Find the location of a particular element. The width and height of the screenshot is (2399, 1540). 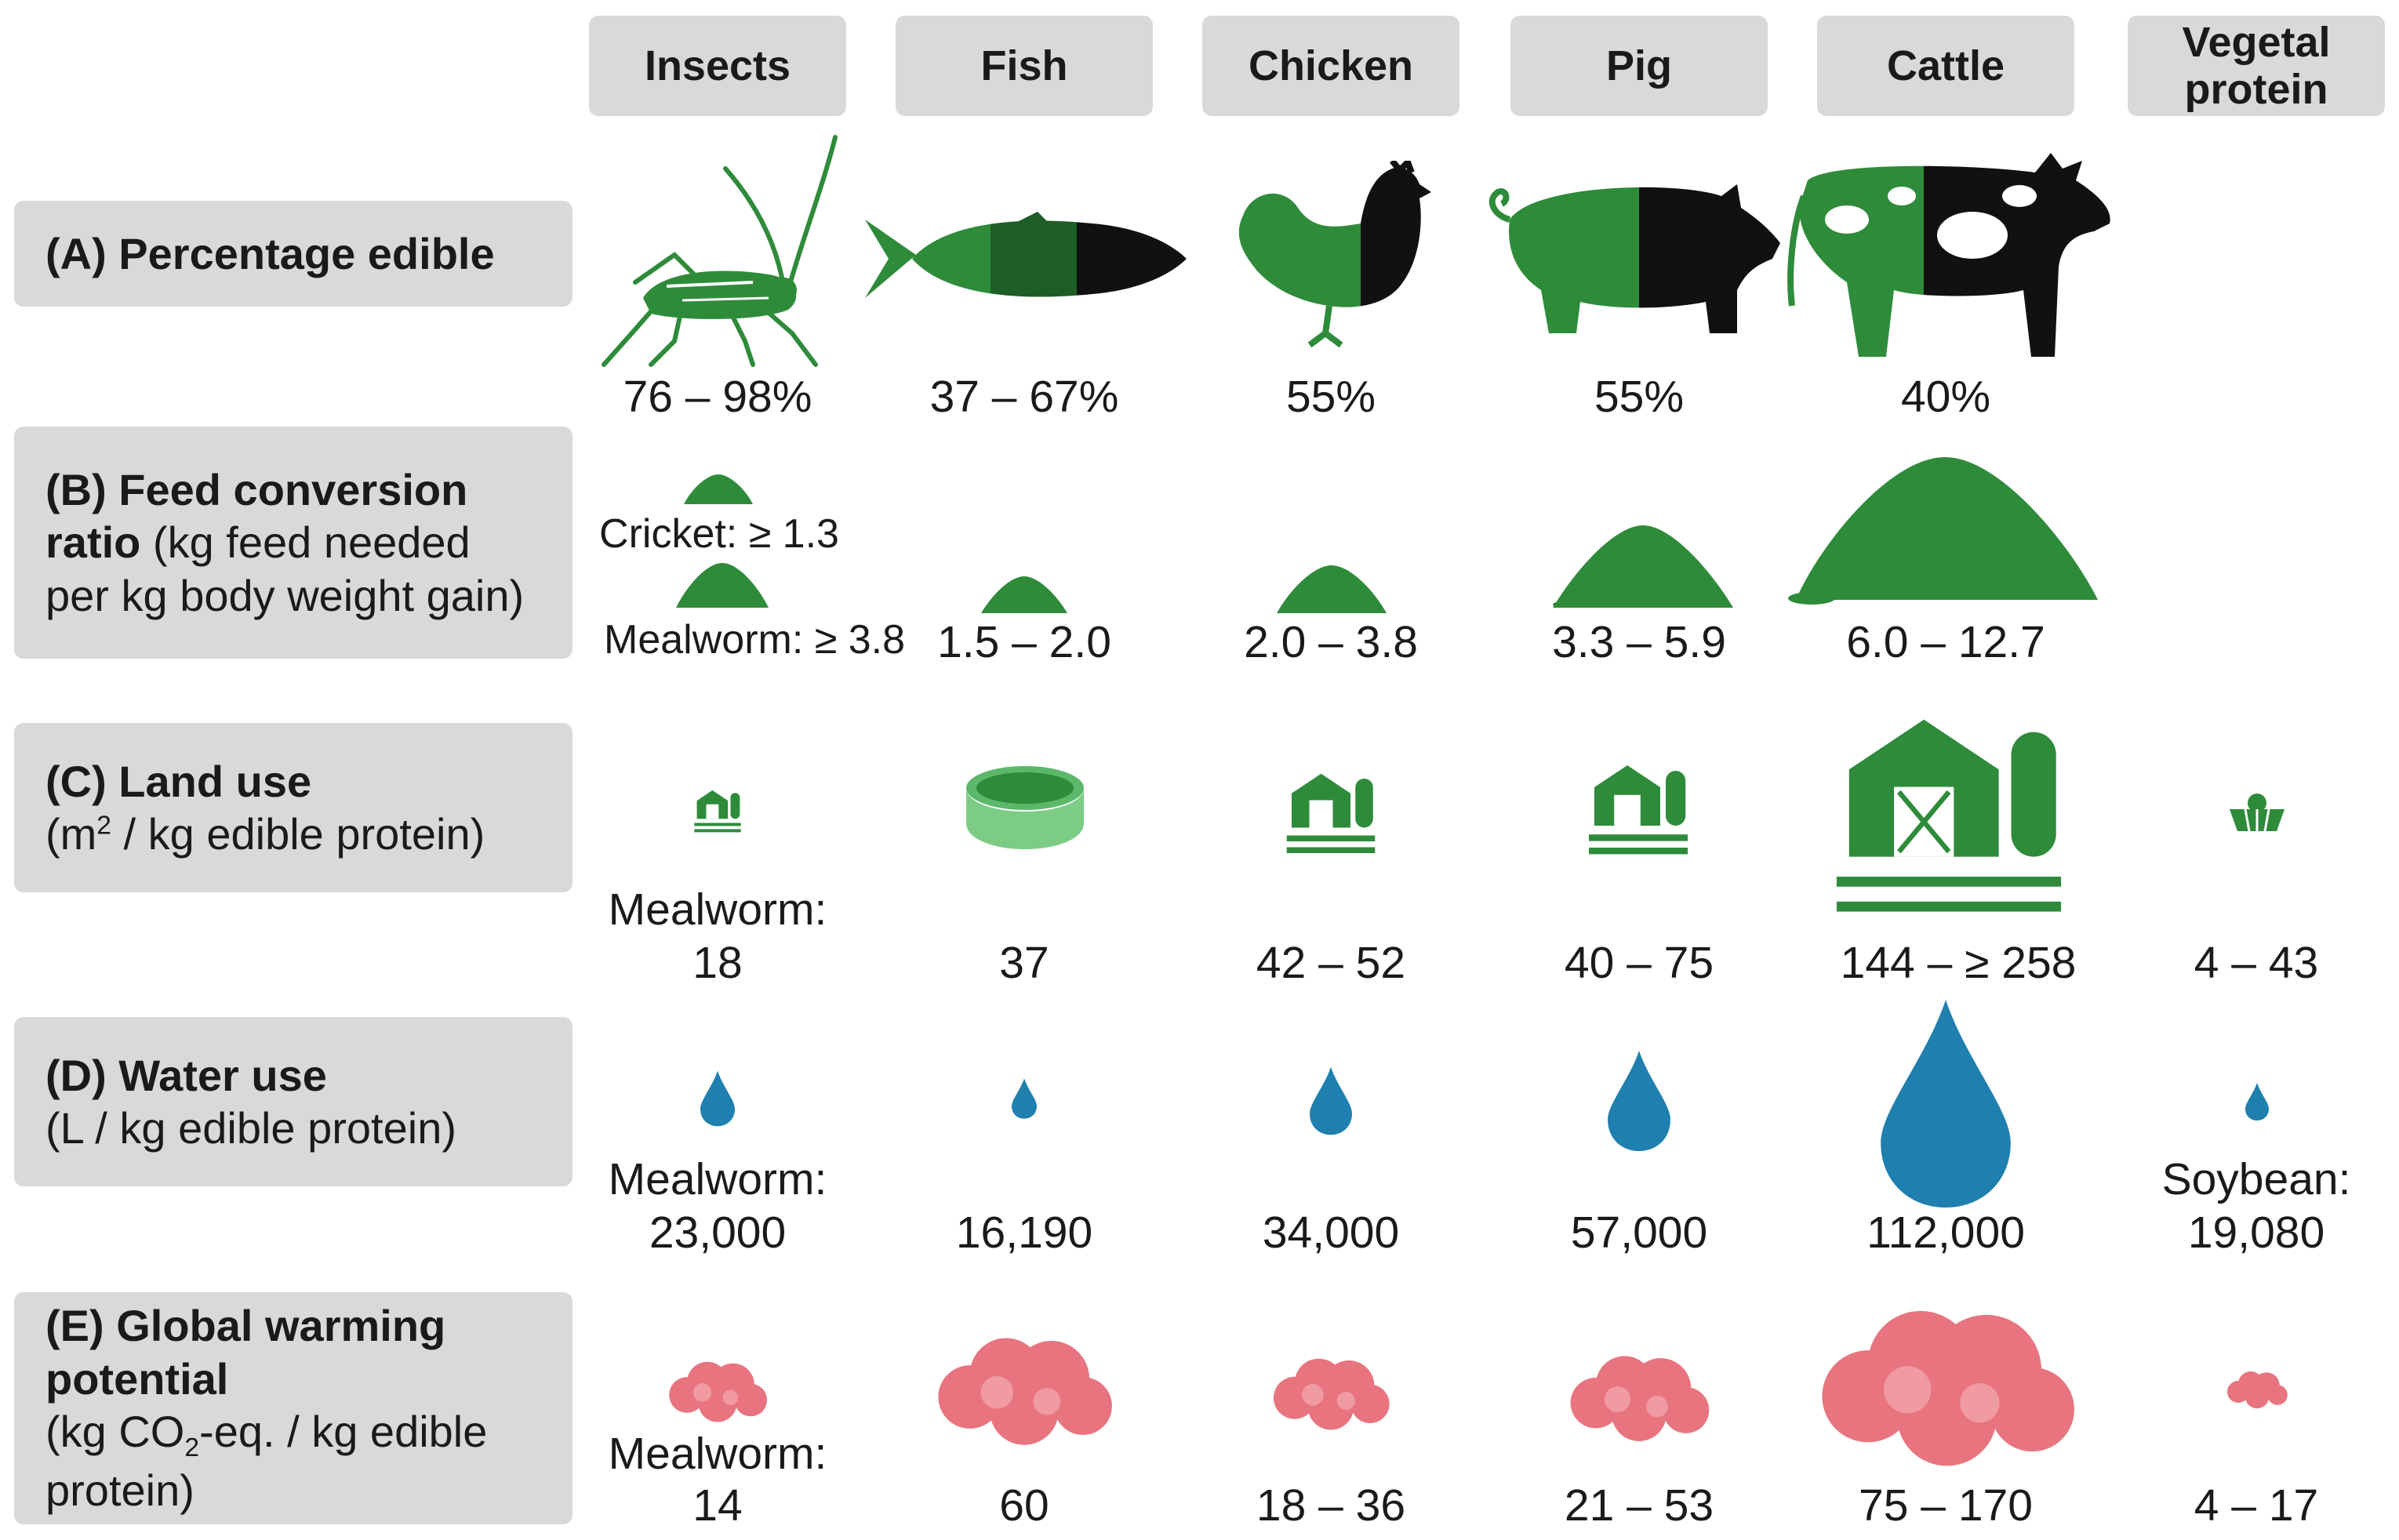

value-B-pig: 3.3 – 5.9 is located at coordinates (1639, 642).